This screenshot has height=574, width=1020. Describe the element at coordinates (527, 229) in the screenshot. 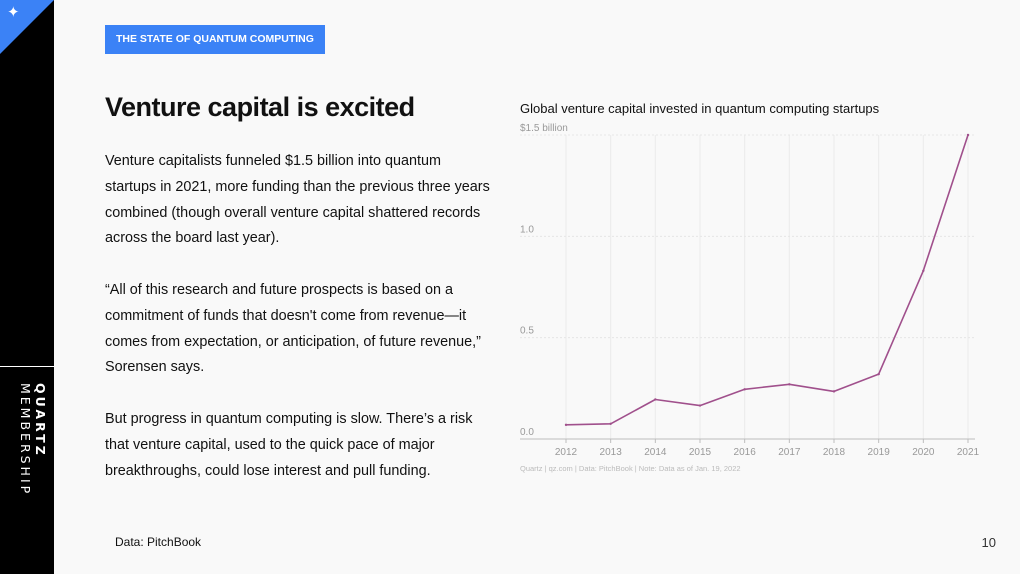

I see `y-tick-label: 1.0` at that location.